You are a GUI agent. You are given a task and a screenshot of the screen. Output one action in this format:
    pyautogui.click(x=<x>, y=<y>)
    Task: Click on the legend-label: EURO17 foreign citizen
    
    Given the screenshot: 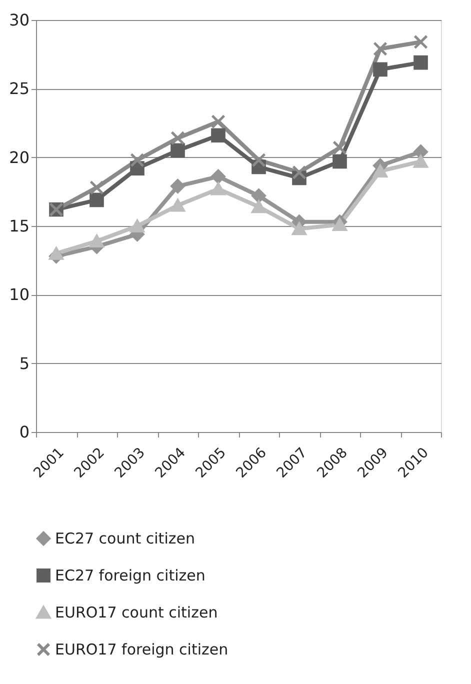 What is the action you would take?
    pyautogui.click(x=141, y=649)
    